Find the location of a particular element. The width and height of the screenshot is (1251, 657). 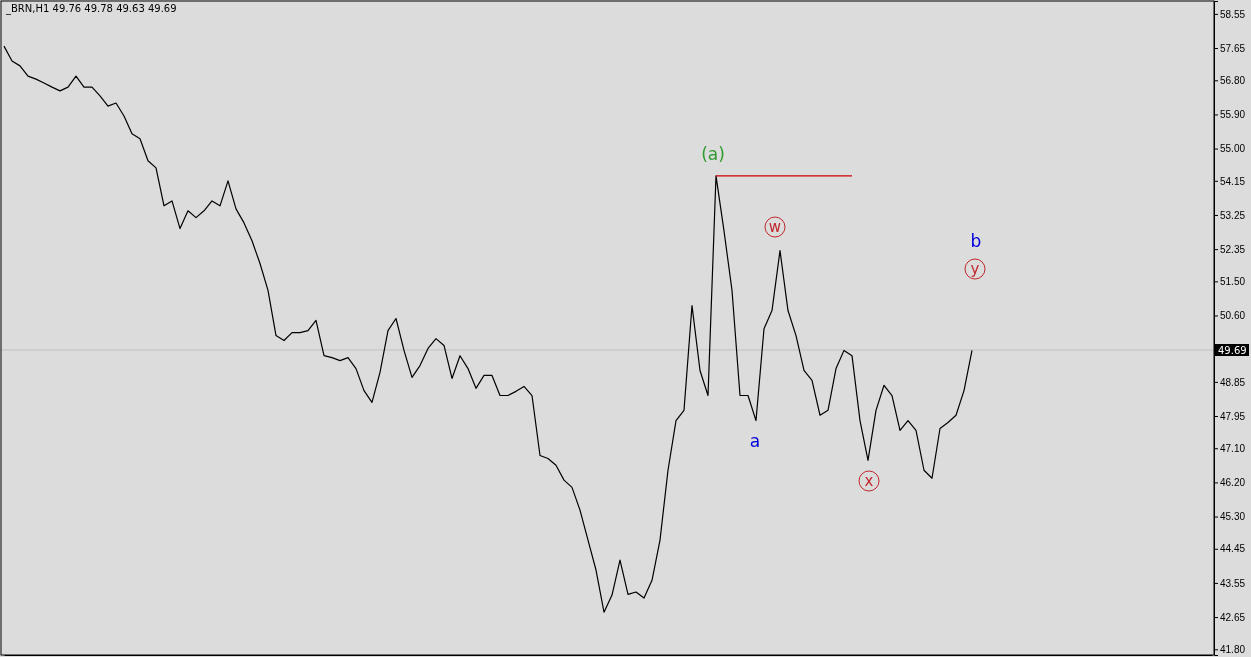

y-tick-label: 46.20 is located at coordinates (1233, 483).